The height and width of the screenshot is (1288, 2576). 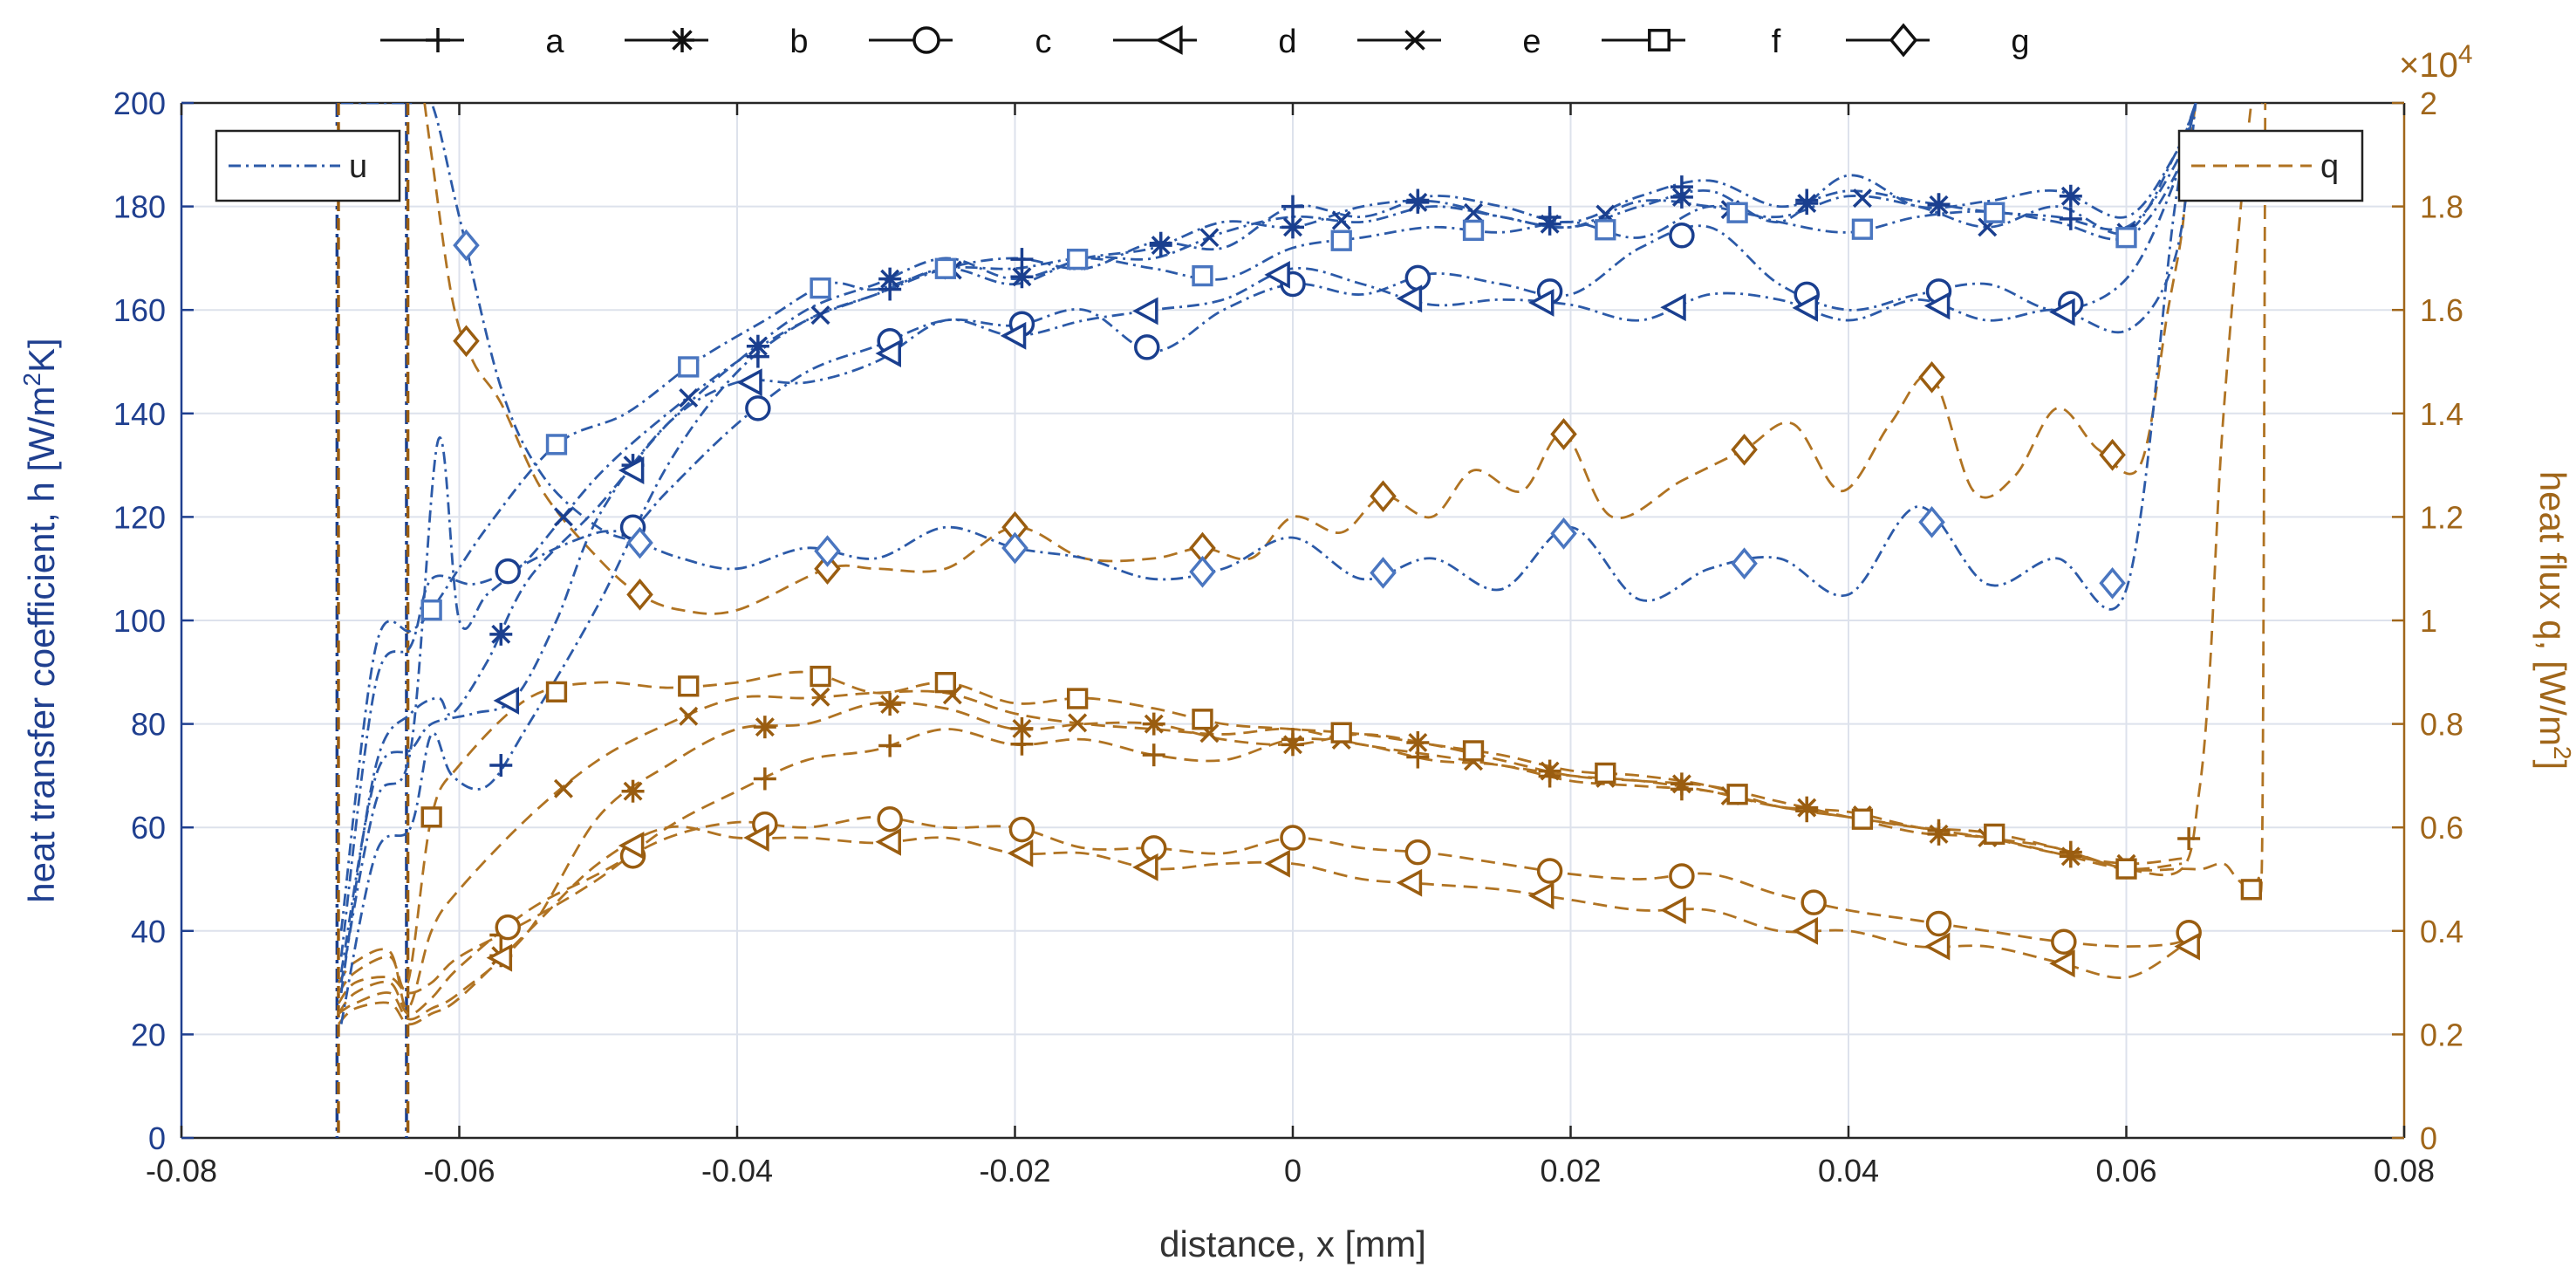 I want to click on y-axis-right-label-end: ], so click(x=2552, y=766).